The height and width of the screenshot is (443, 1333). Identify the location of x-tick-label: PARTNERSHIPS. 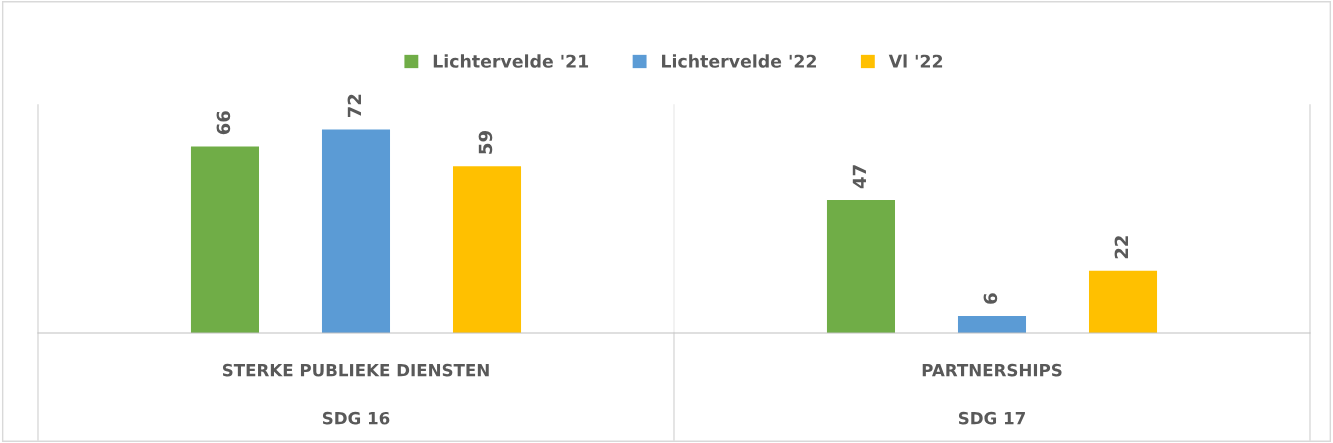
(992, 370).